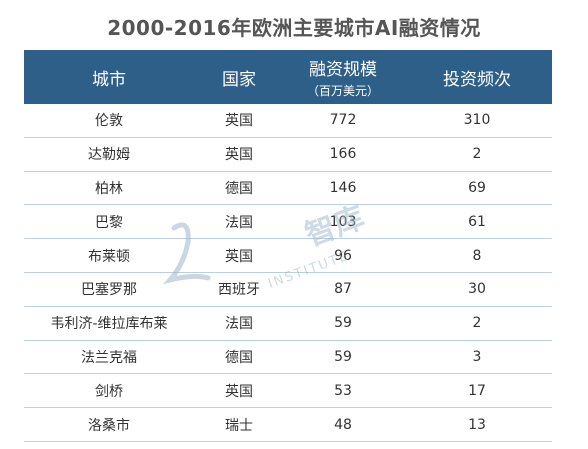 This screenshot has width=588, height=449. I want to click on cell-country: 西班牙, so click(239, 290).